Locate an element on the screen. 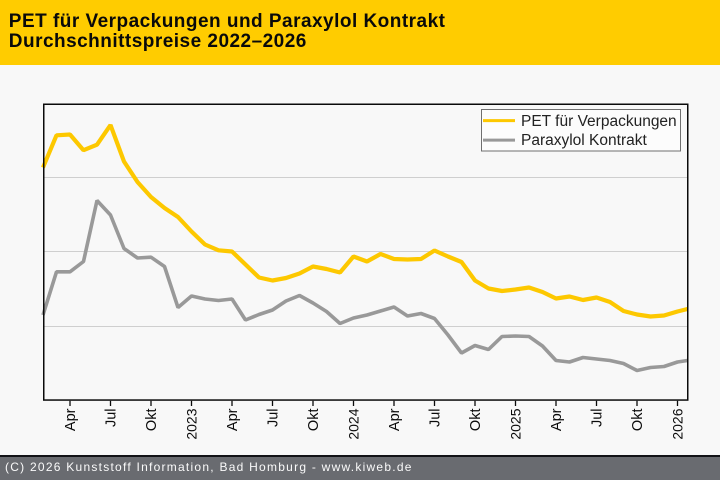 This screenshot has width=720, height=480. svg-text: PET für Verpackungen is located at coordinates (599, 121).